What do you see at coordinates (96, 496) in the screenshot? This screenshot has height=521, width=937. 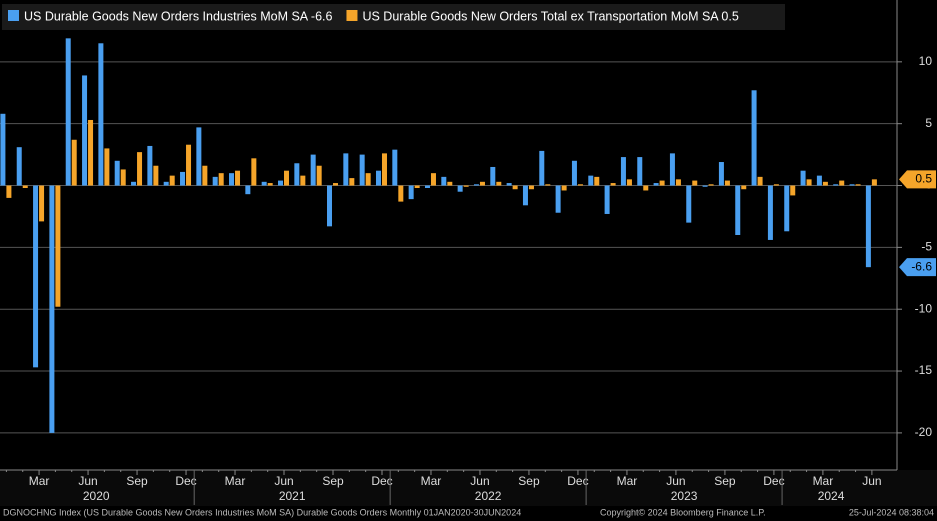 I see `year-label: 2020` at bounding box center [96, 496].